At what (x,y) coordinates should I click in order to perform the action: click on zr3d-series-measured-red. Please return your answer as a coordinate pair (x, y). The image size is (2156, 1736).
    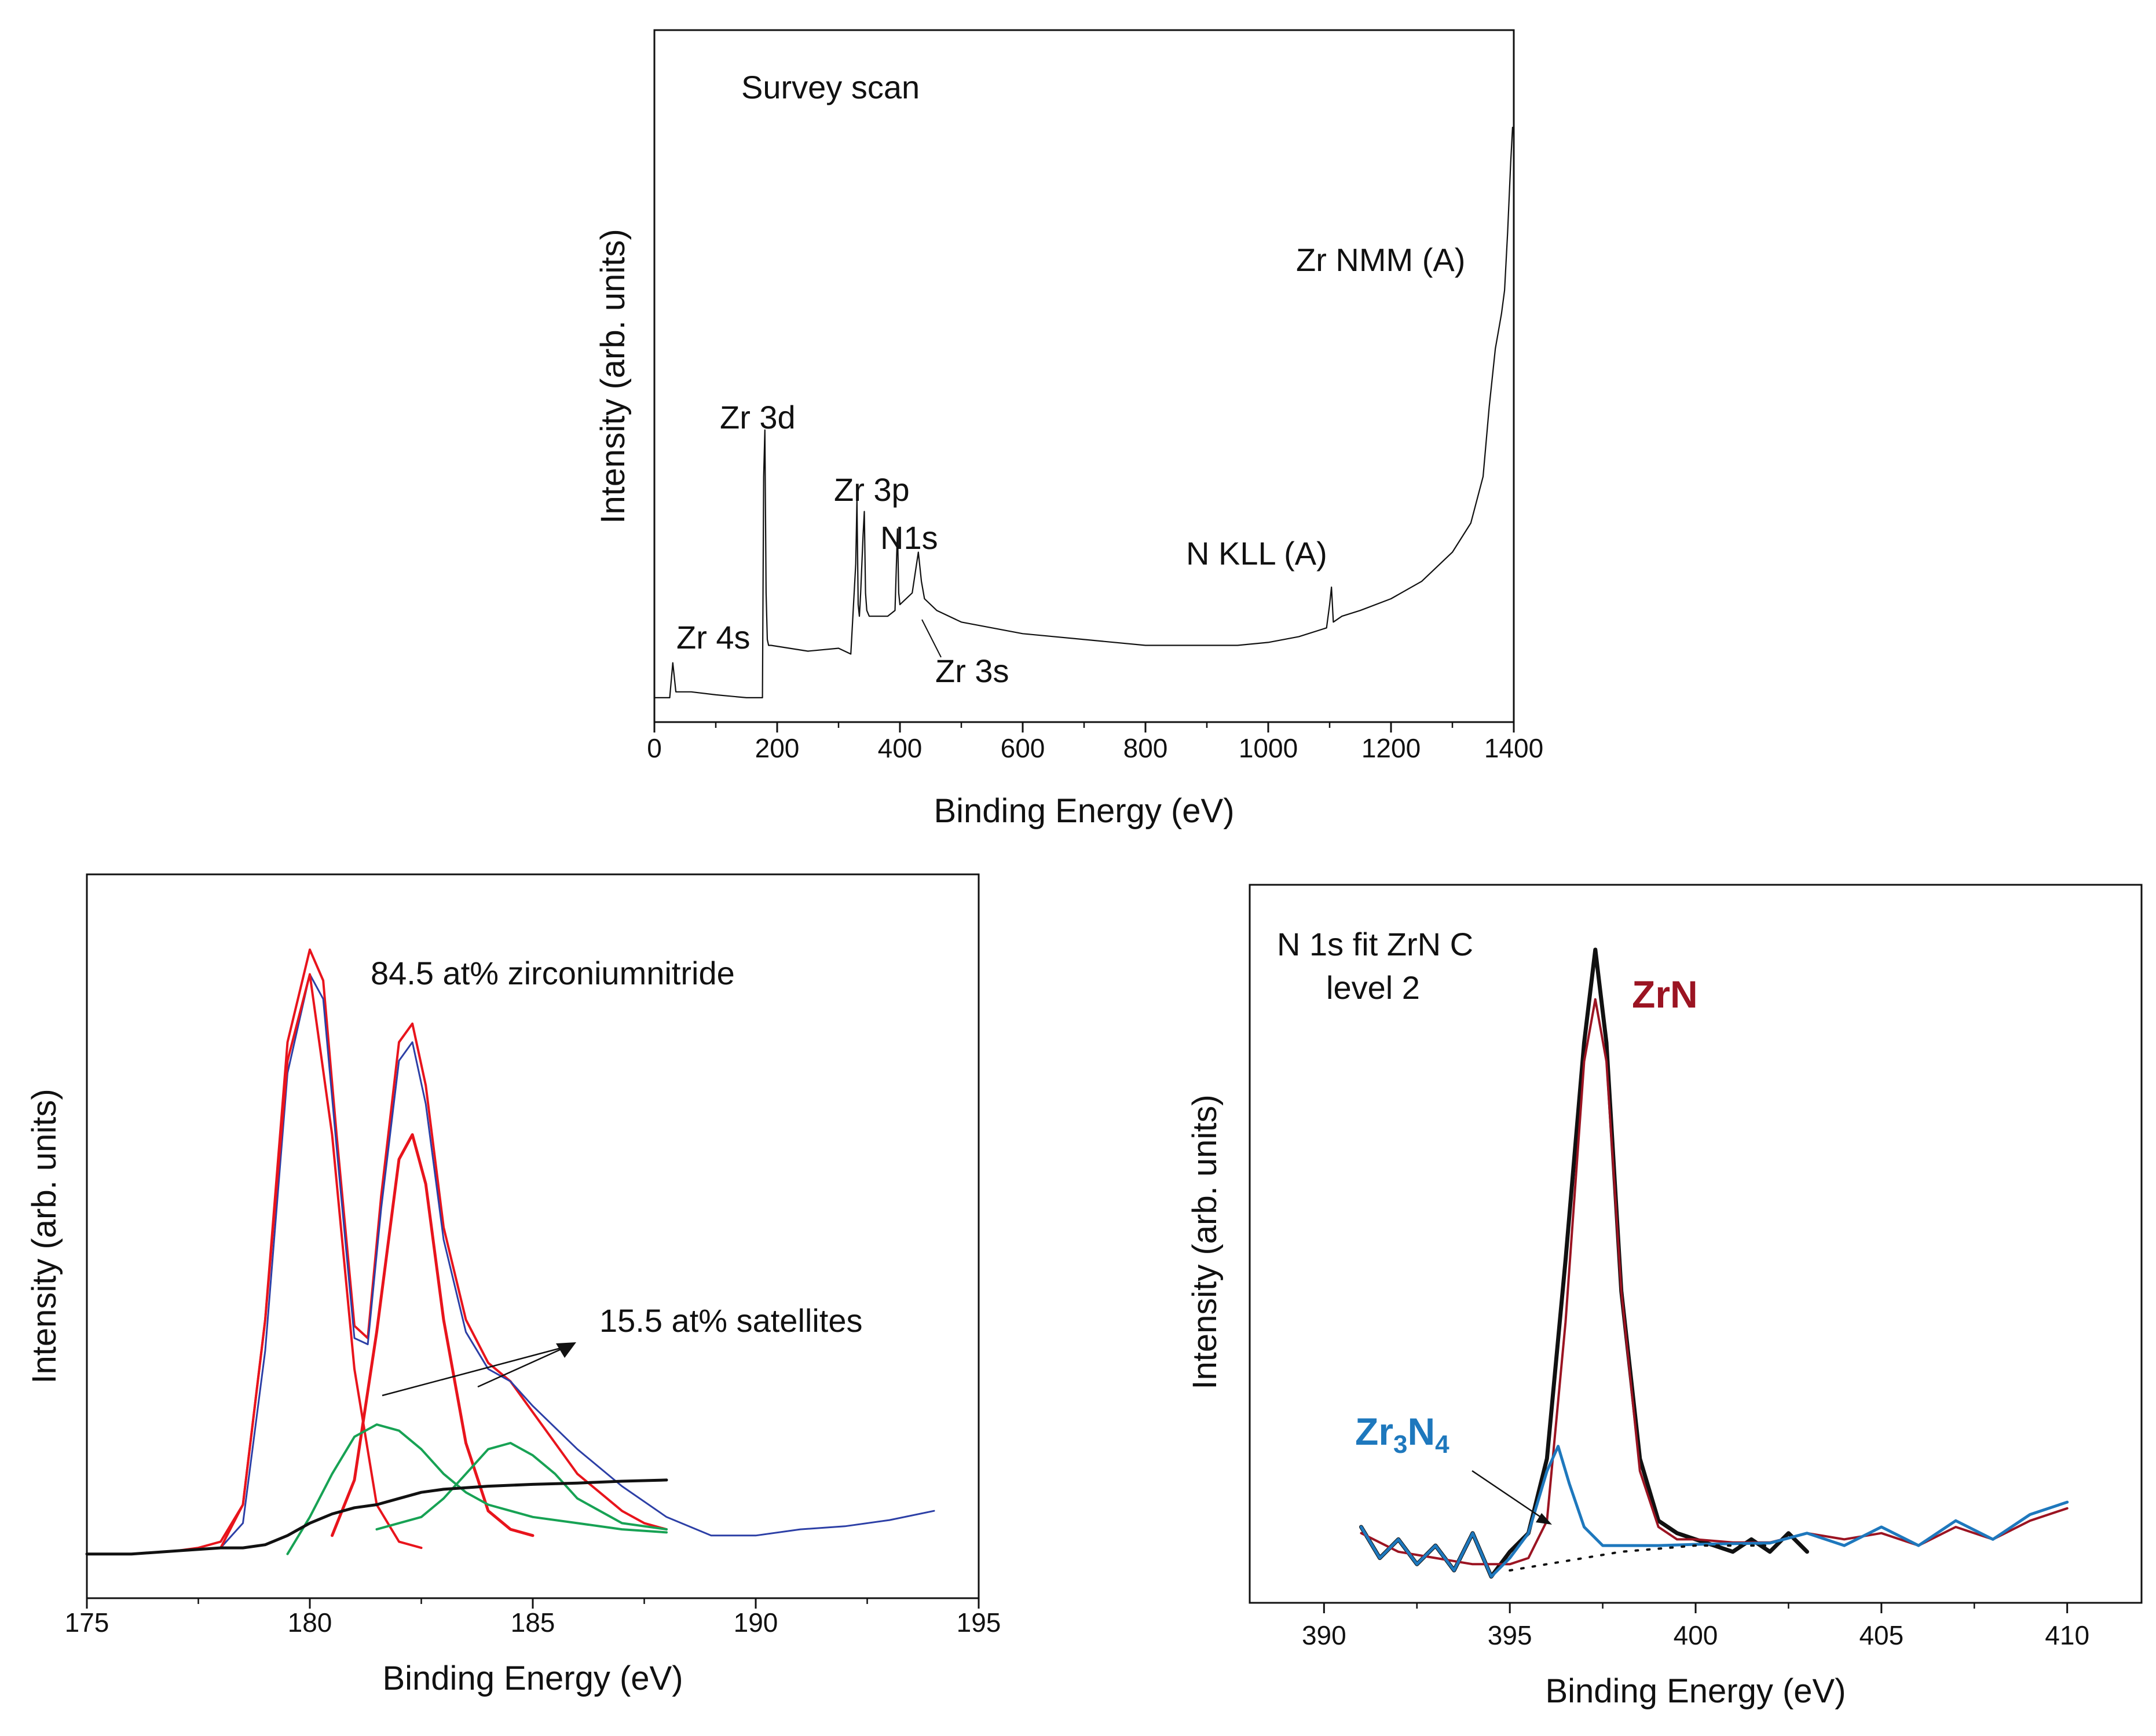
    Looking at the image, I should click on (377, 1251).